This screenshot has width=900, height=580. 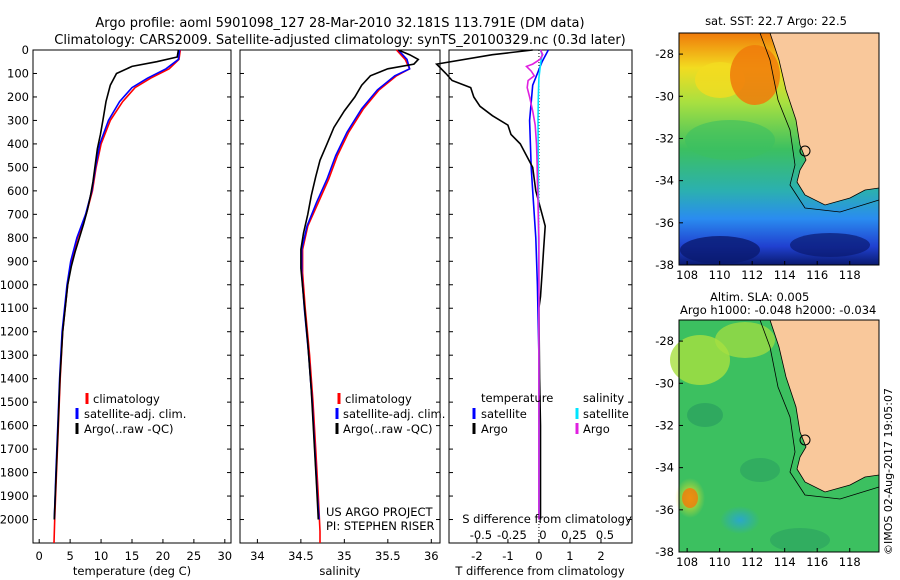 What do you see at coordinates (600, 556) in the screenshot?
I see `x-tick-label: 2` at bounding box center [600, 556].